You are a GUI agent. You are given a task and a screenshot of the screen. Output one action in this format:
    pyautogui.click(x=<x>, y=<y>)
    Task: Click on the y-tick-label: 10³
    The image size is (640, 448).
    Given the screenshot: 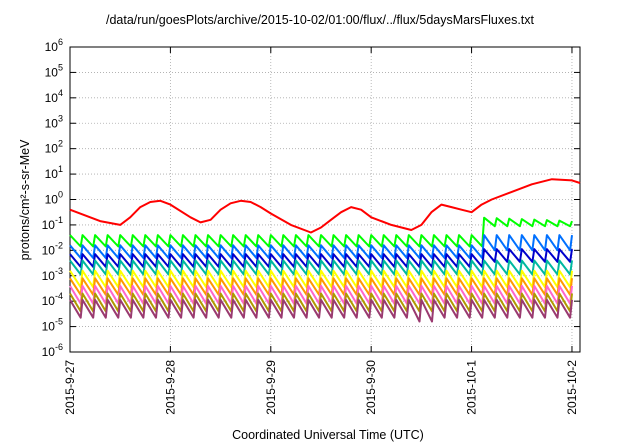 What is the action you would take?
    pyautogui.click(x=54, y=121)
    